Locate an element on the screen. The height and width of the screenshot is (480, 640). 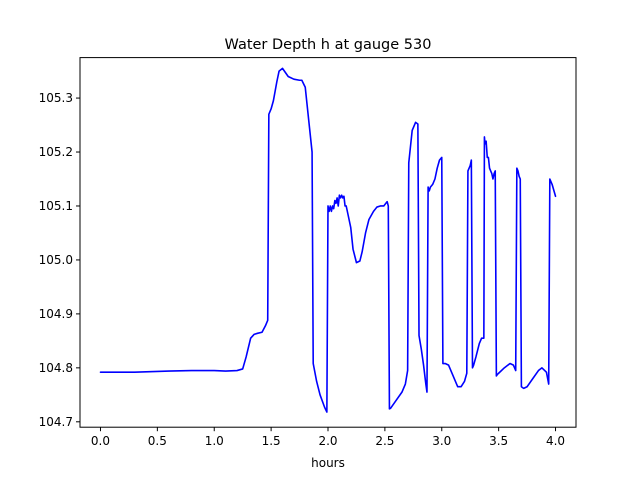
x-tick-label: 2.0 is located at coordinates (327, 441).